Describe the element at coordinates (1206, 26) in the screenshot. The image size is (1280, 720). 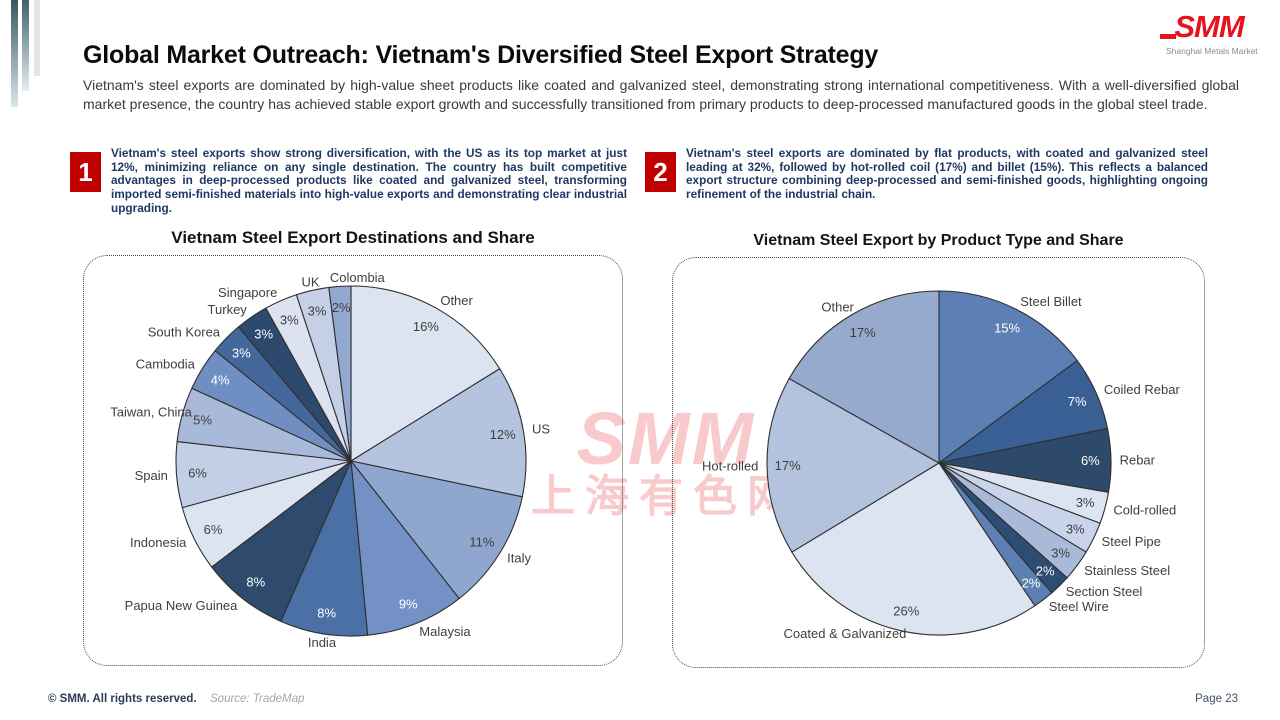
I see `smm-logo-text: SMM` at that location.